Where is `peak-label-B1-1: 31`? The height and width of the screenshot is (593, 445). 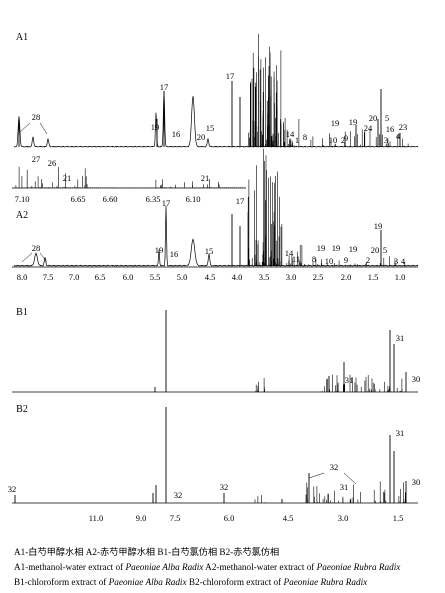 peak-label-B1-1: 31 is located at coordinates (349, 380).